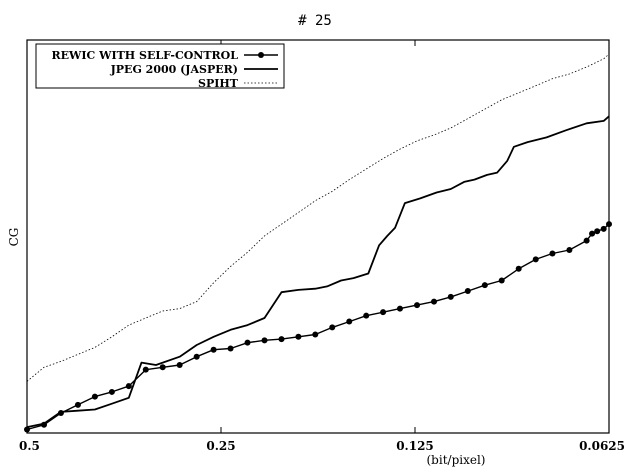  What do you see at coordinates (174, 69) in the screenshot?
I see `legend-label: JPEG 2000 (JASPER)` at bounding box center [174, 69].